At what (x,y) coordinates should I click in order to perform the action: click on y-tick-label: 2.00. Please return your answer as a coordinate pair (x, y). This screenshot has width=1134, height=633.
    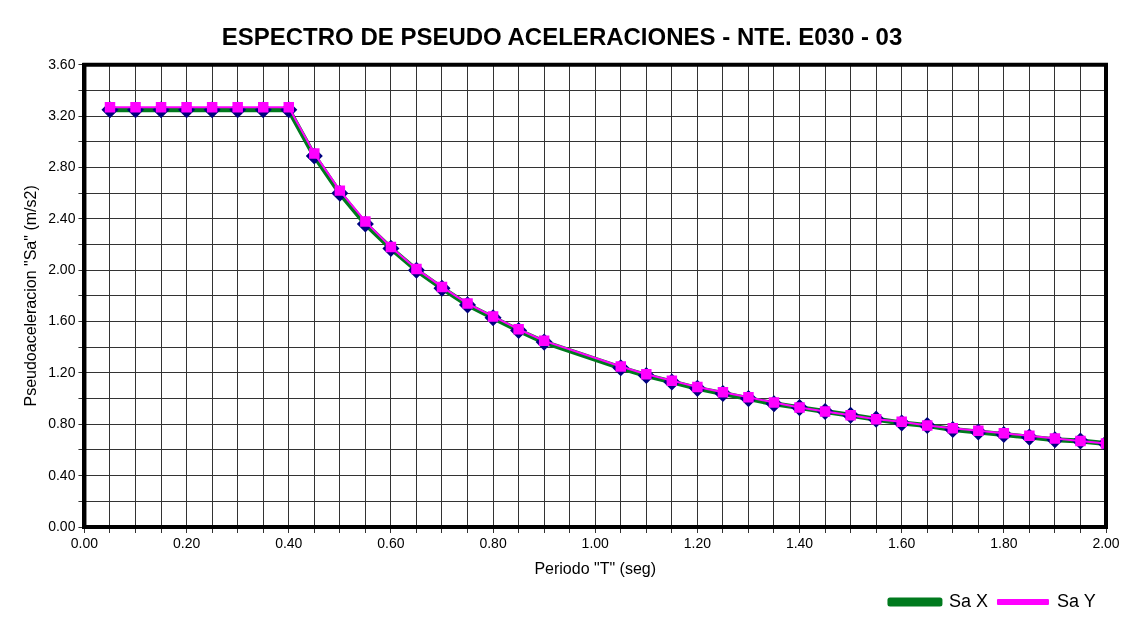
    Looking at the image, I should click on (62, 269).